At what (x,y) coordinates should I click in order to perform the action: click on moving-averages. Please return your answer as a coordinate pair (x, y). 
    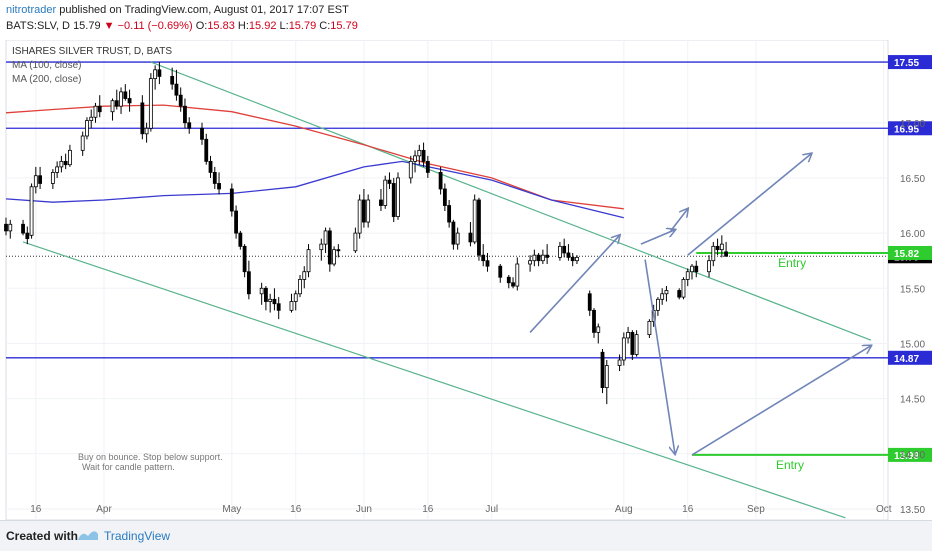
    Looking at the image, I should click on (314, 161).